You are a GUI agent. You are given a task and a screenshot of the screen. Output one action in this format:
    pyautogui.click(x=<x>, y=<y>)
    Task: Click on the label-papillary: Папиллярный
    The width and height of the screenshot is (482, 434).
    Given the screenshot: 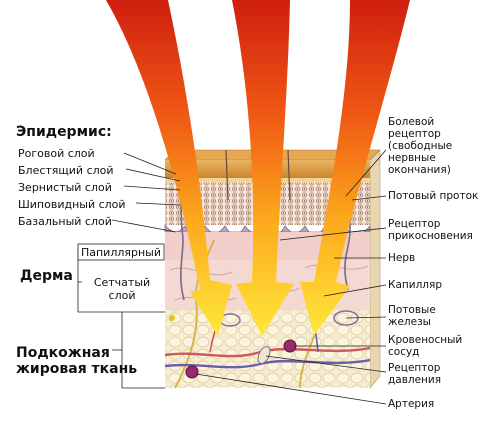 What is the action you would take?
    pyautogui.click(x=121, y=252)
    